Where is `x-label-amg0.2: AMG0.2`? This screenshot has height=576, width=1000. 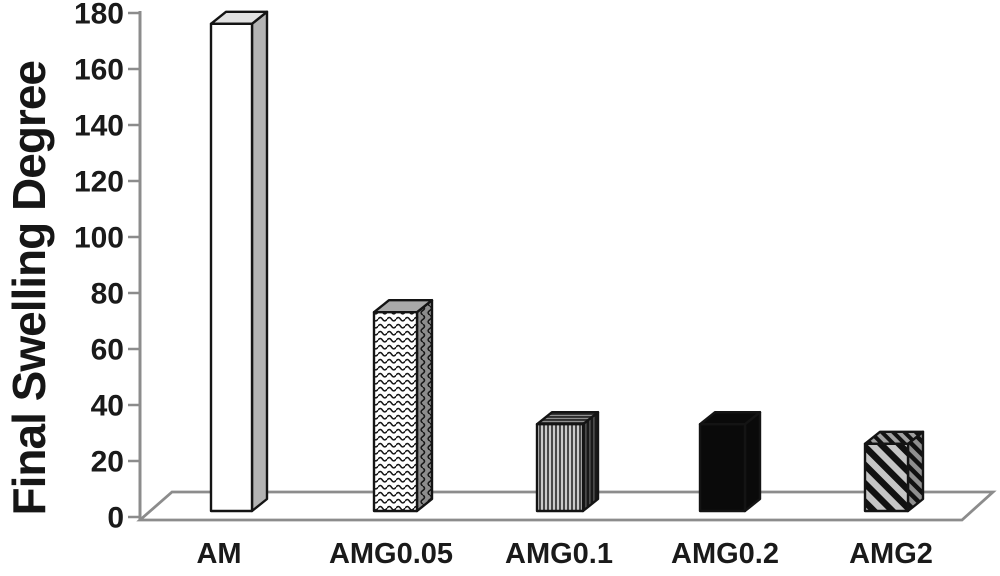 x-label-amg0.2: AMG0.2 is located at coordinates (725, 554).